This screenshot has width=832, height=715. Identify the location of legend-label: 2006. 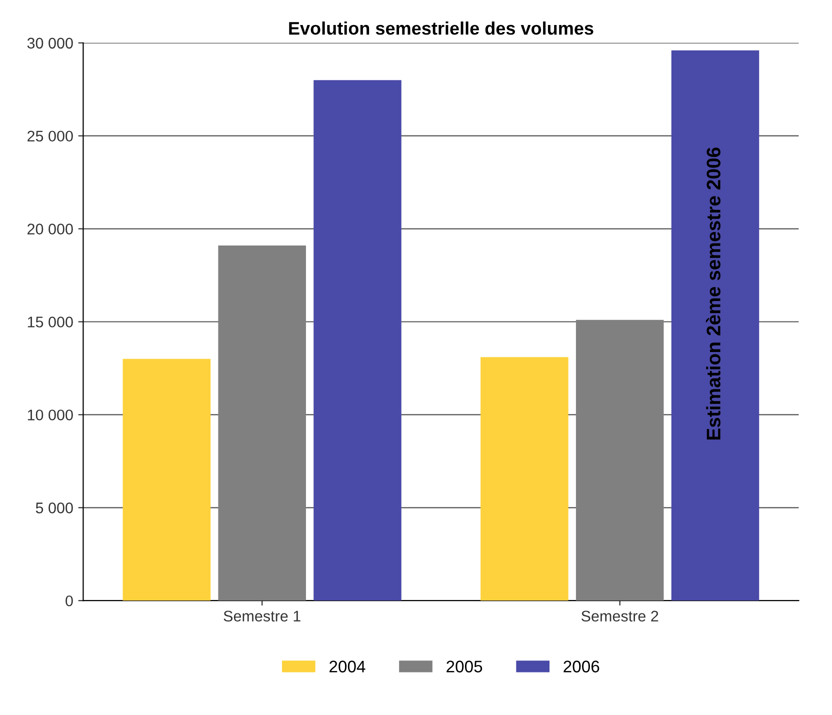
(582, 666).